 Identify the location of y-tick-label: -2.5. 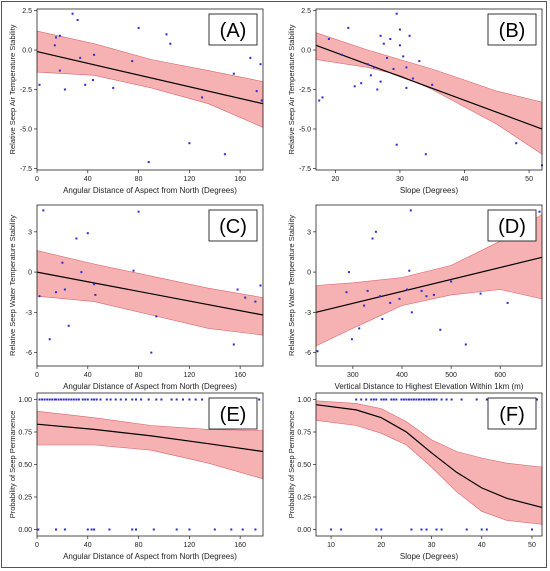
(305, 90).